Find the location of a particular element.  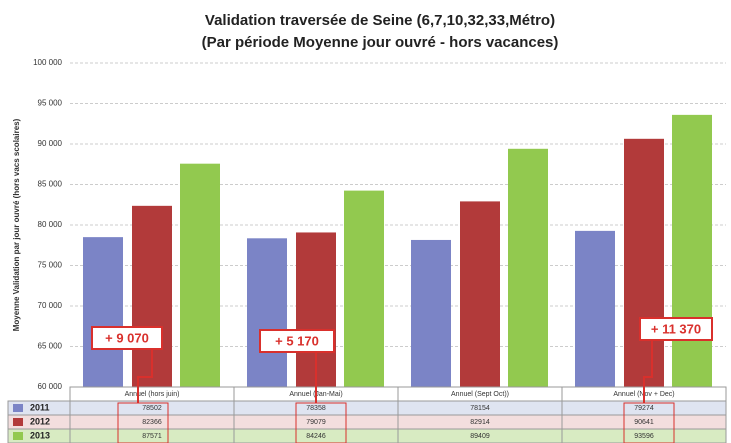

y-tick-label: 65 000 is located at coordinates (50, 346).